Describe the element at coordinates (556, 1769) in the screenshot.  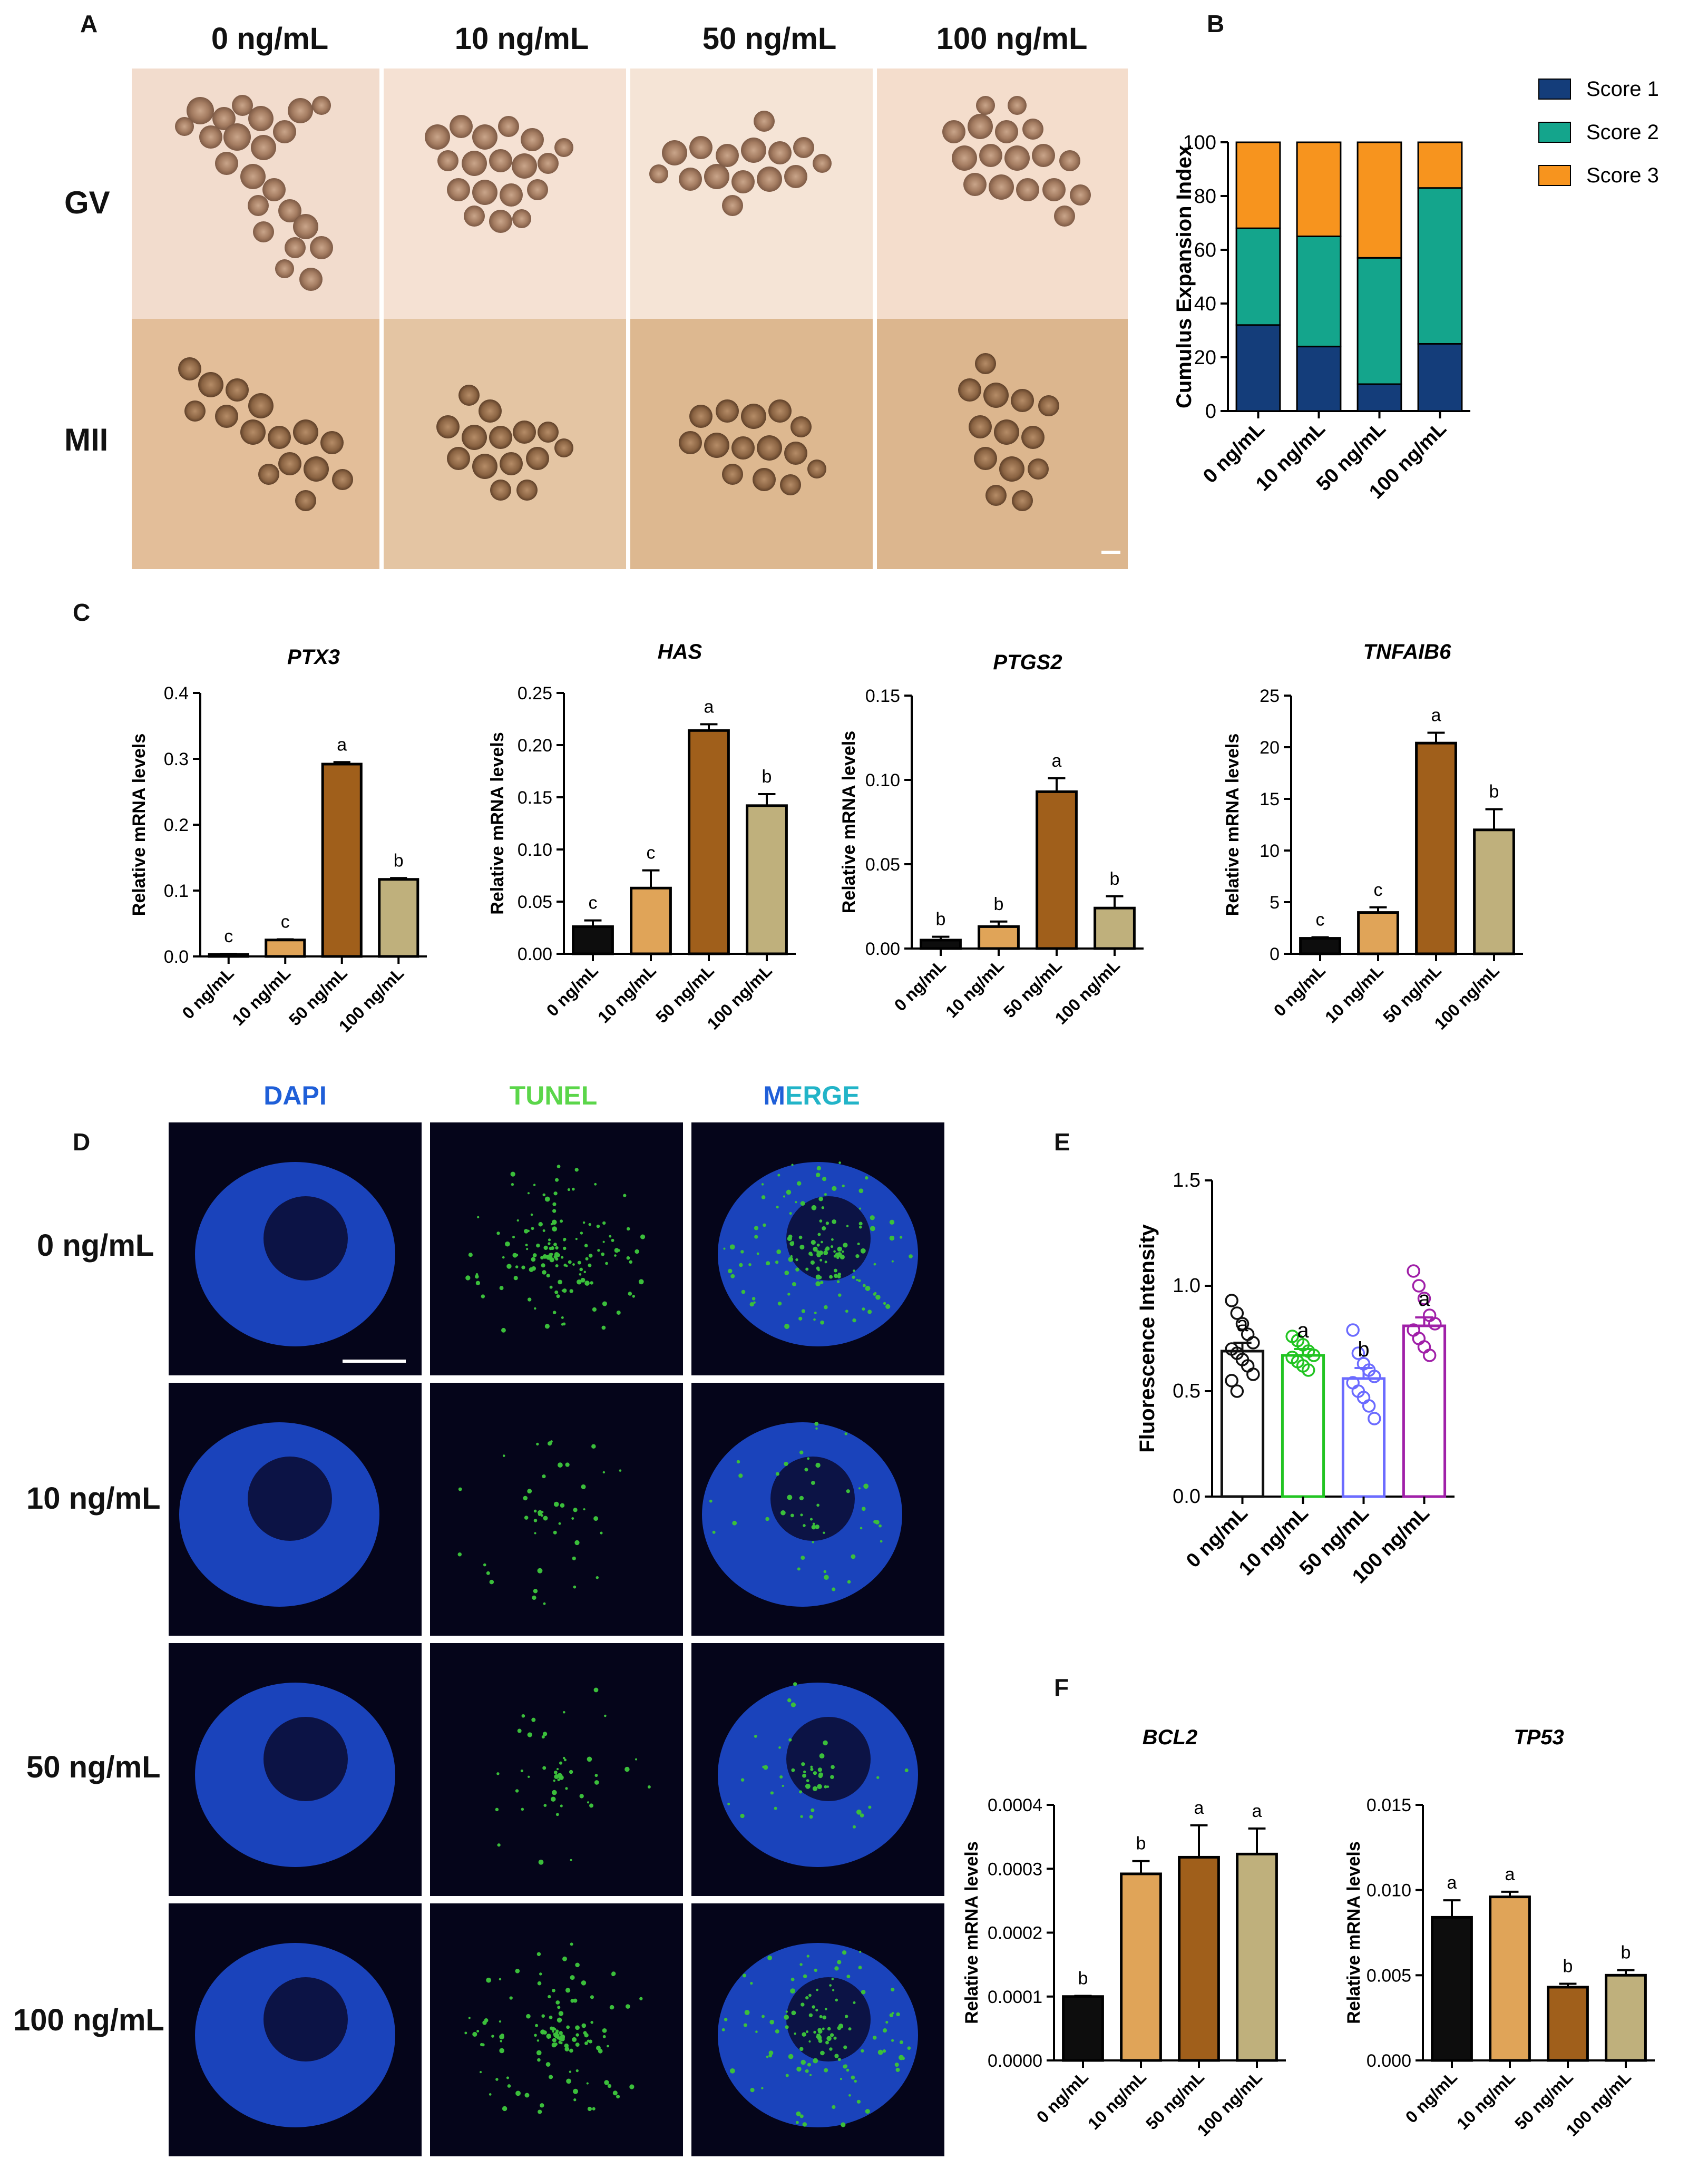
I see `image-background` at that location.